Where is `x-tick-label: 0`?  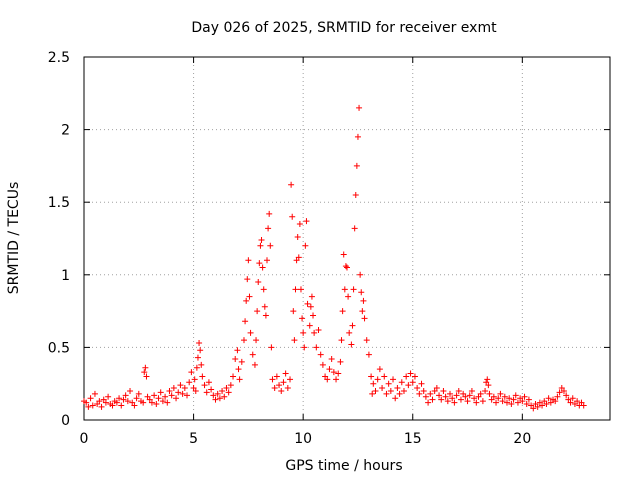 x-tick-label: 0 is located at coordinates (84, 439).